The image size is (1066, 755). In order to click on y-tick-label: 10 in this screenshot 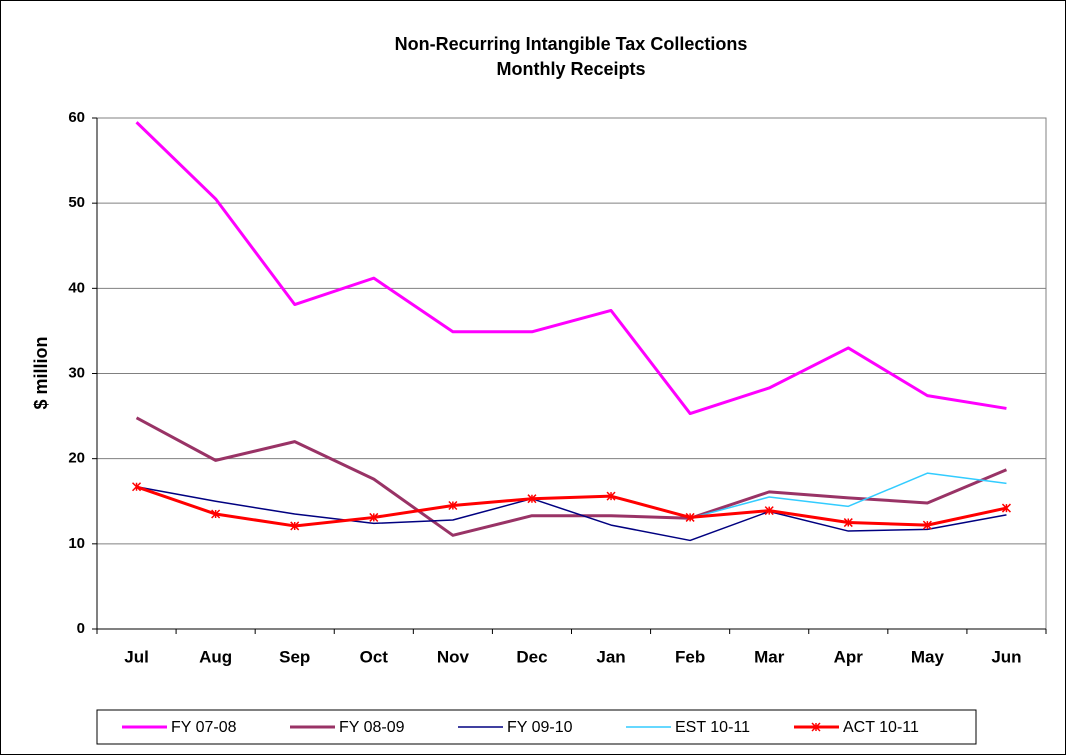, I will do `click(76, 543)`.